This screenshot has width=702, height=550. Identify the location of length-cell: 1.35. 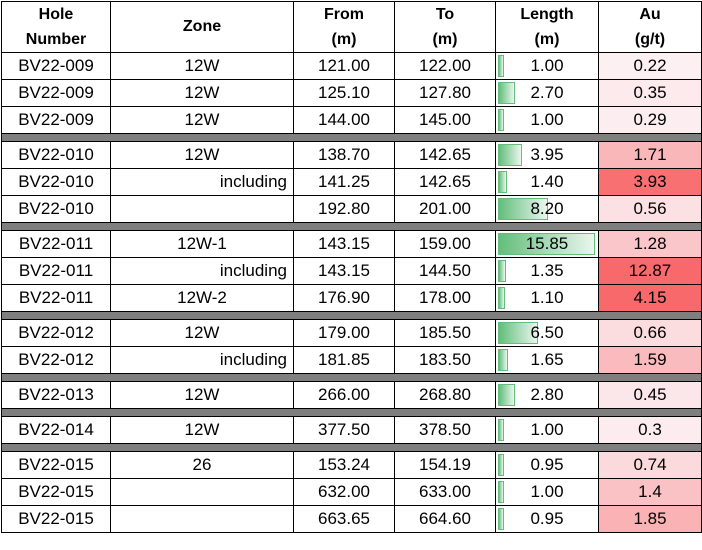
(547, 271).